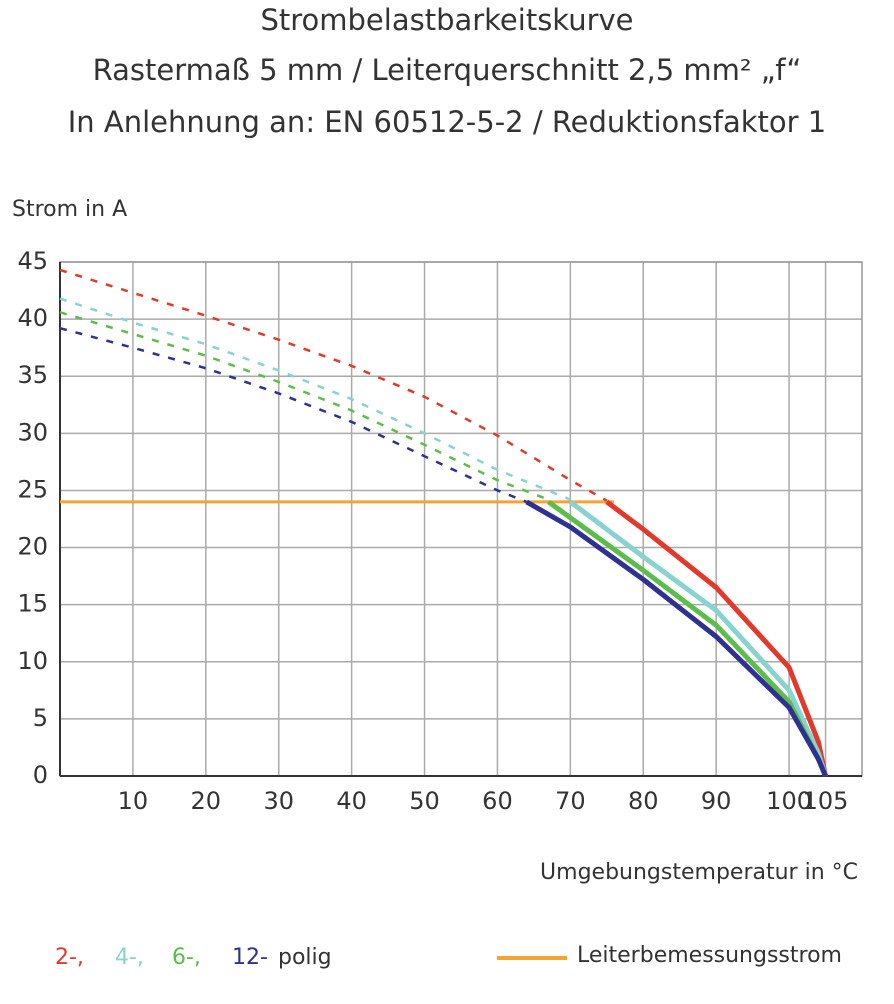 The width and height of the screenshot is (894, 1004). What do you see at coordinates (351, 801) in the screenshot?
I see `x-tick-label: 40` at bounding box center [351, 801].